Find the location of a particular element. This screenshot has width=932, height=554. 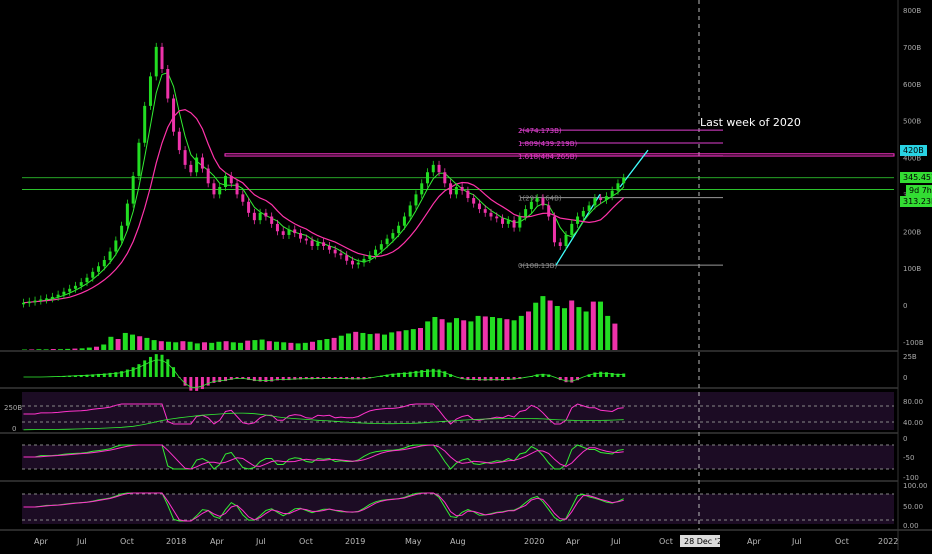

price-tick-label: 800B is located at coordinates (912, 11).